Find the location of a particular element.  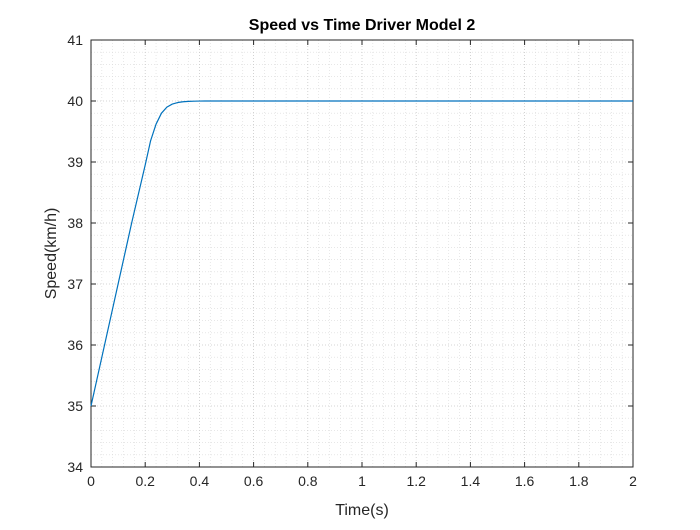

x-tick-label: 1.4 is located at coordinates (471, 481).